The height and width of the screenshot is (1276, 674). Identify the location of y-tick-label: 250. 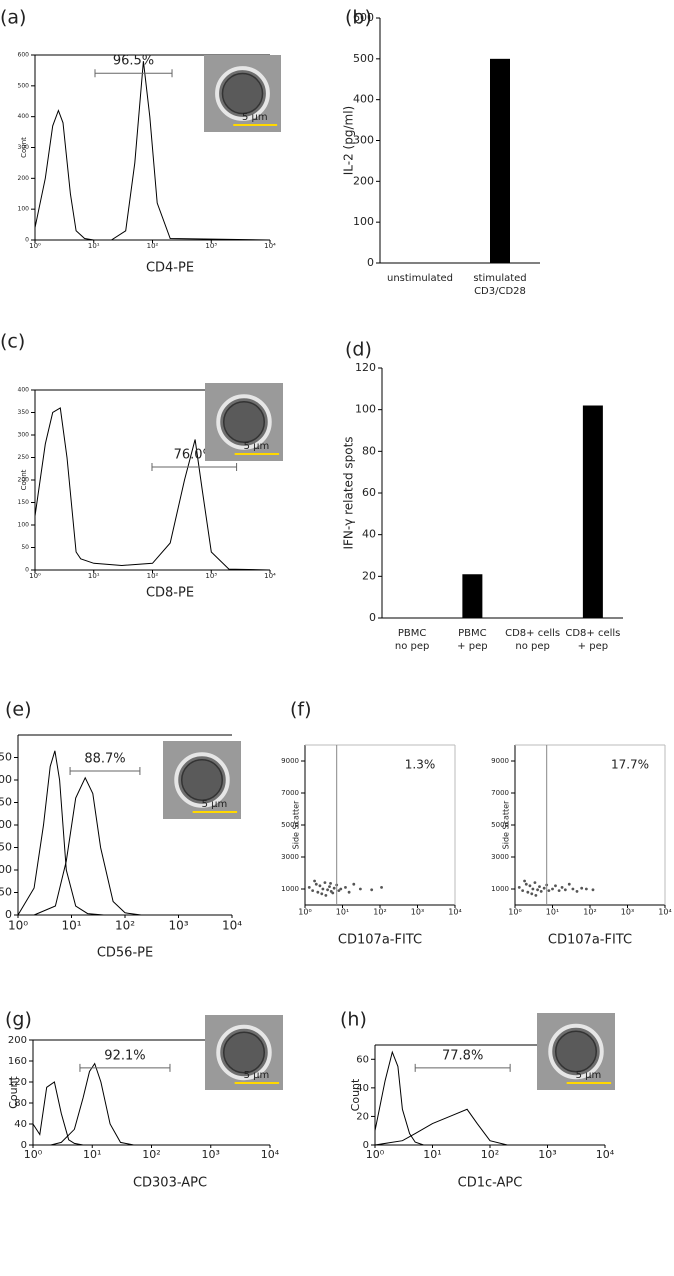
(6, 802).